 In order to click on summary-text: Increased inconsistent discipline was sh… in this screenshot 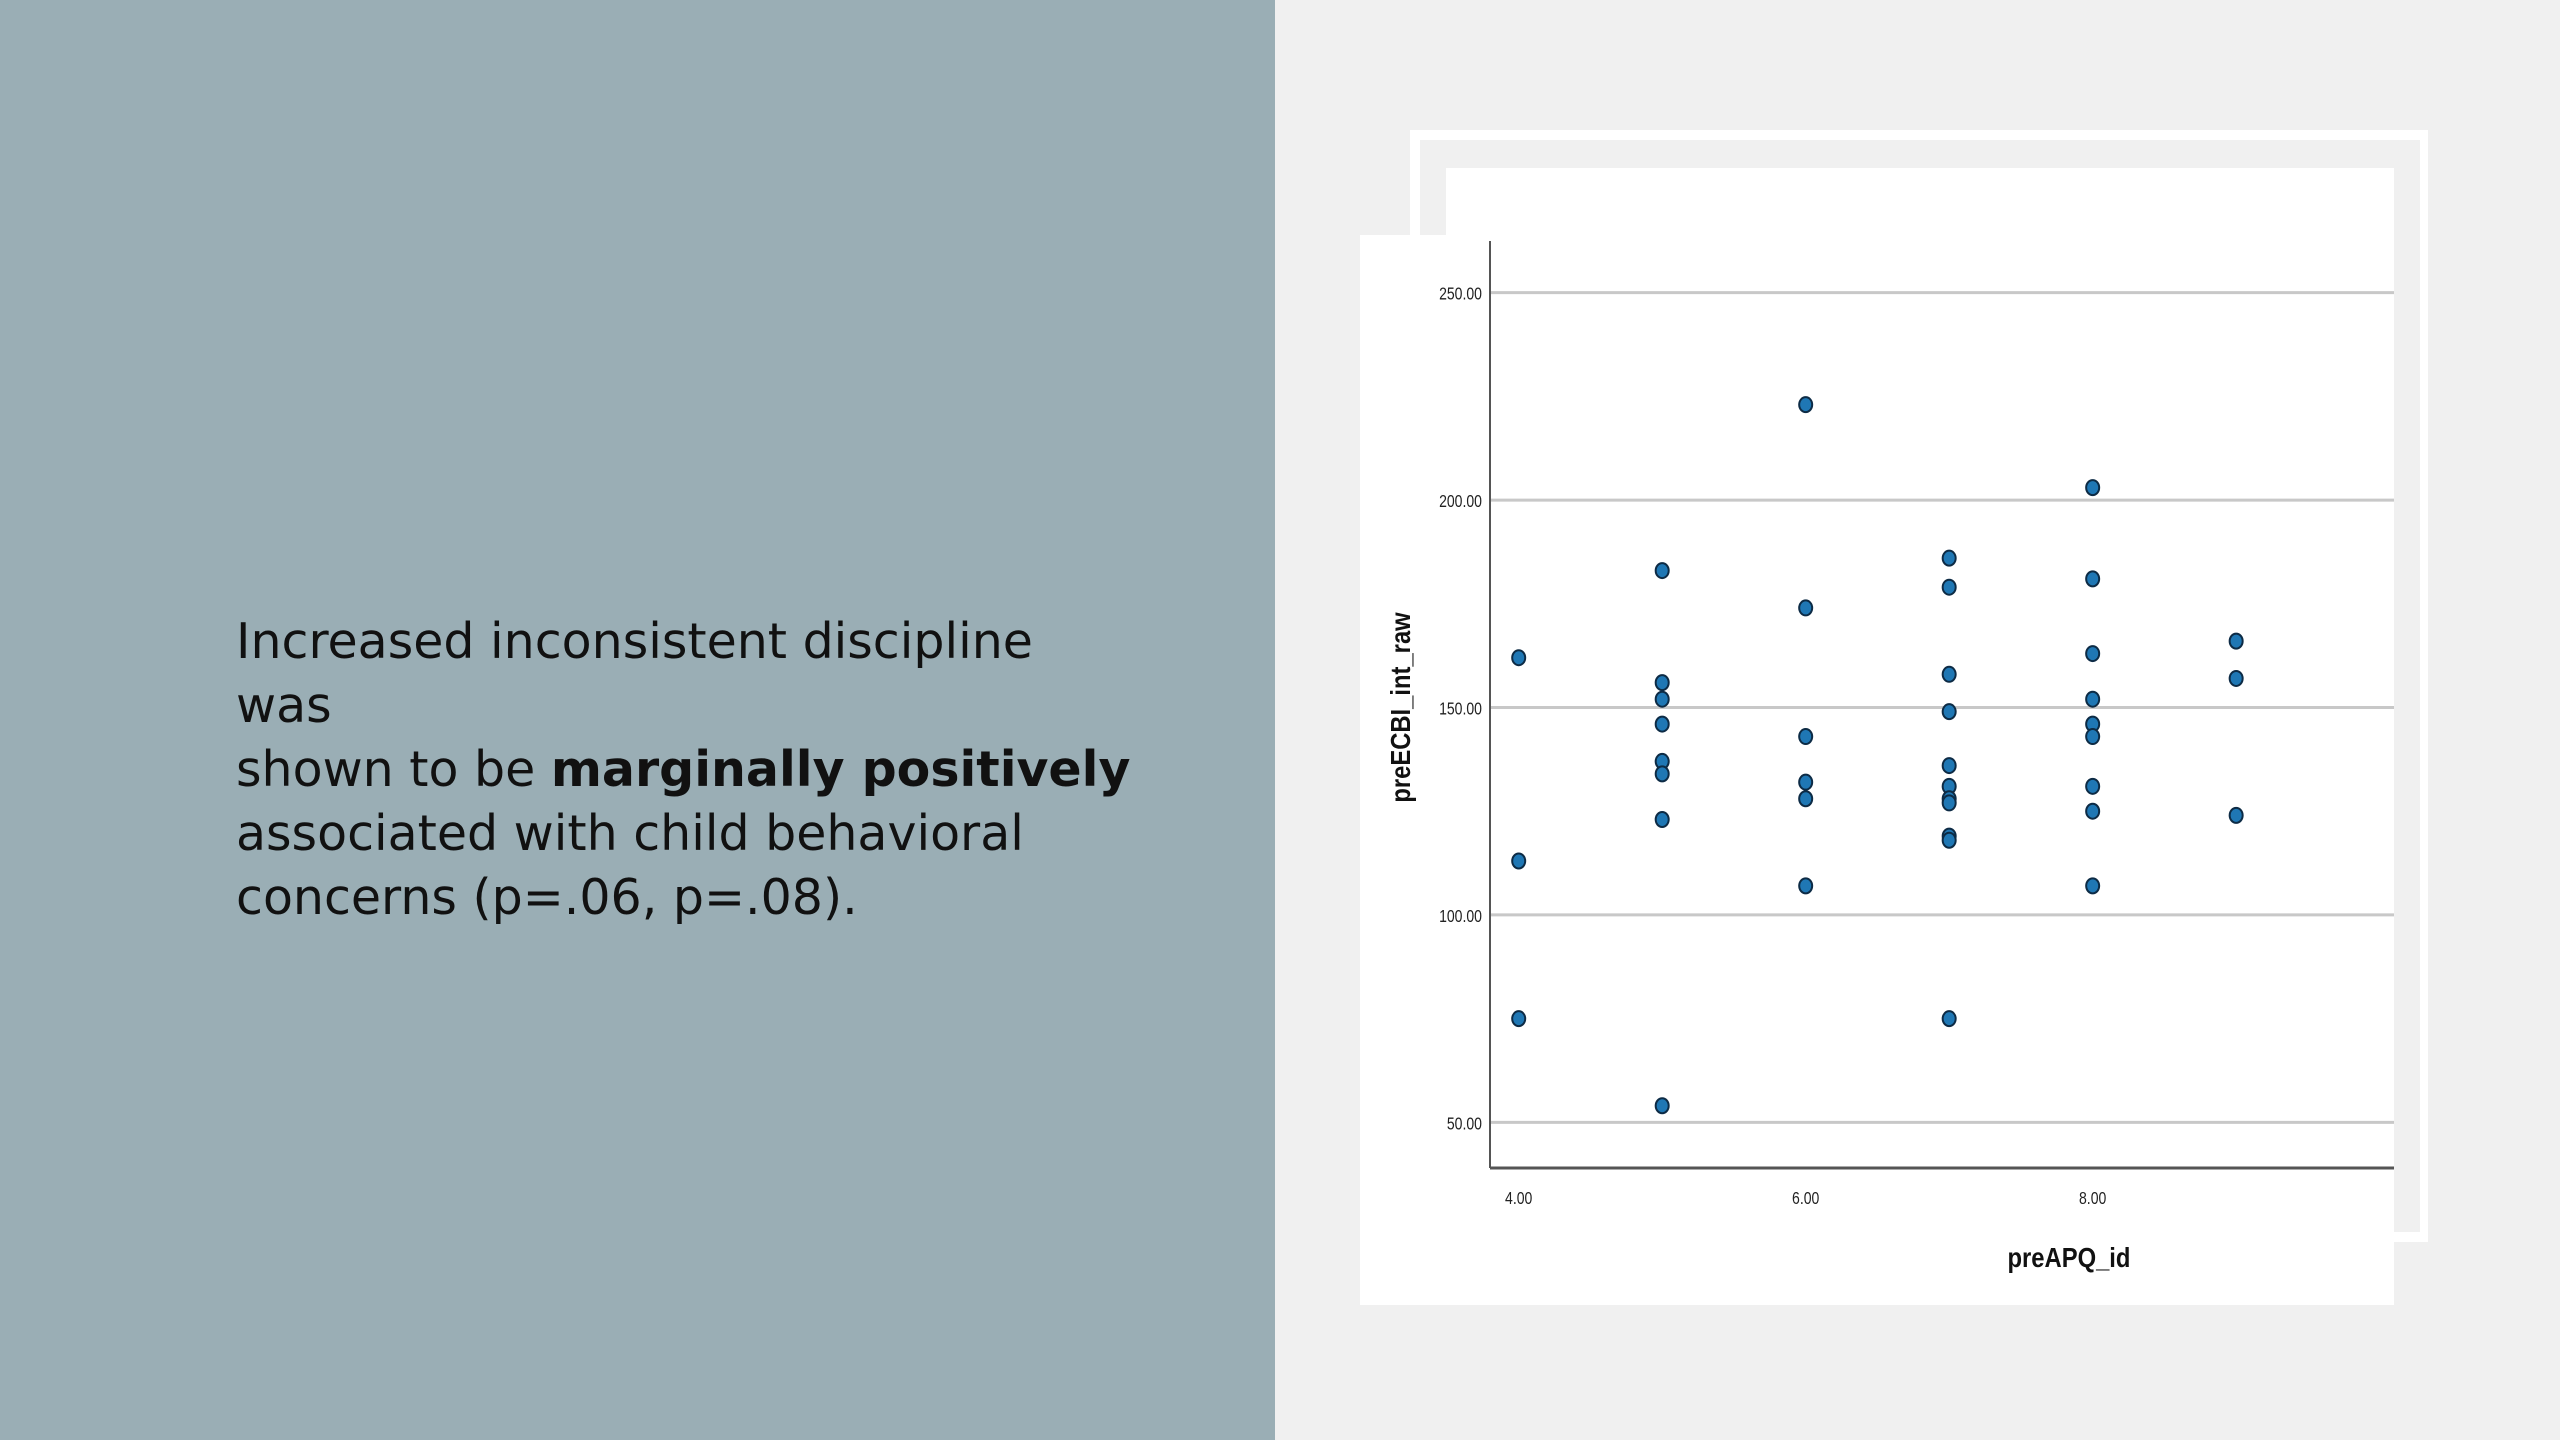, I will do `click(686, 770)`.